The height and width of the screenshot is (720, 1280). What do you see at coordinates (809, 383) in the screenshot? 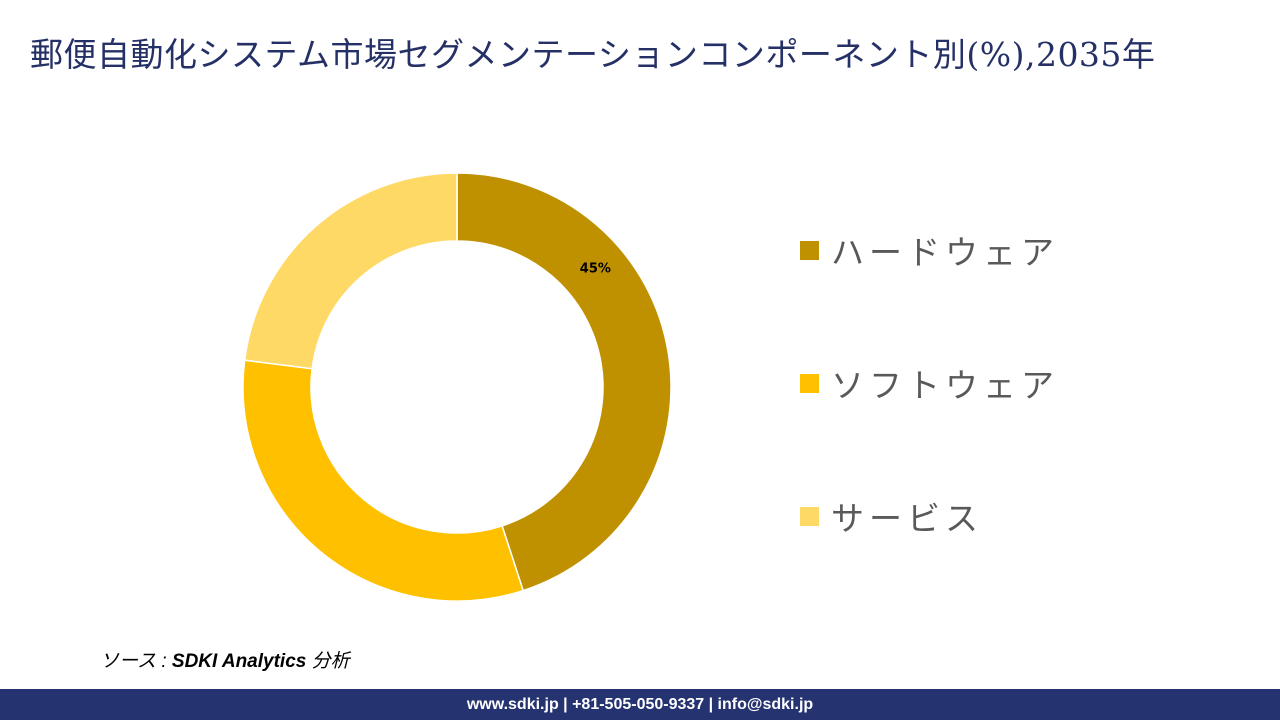
I see `legend-swatch-software` at bounding box center [809, 383].